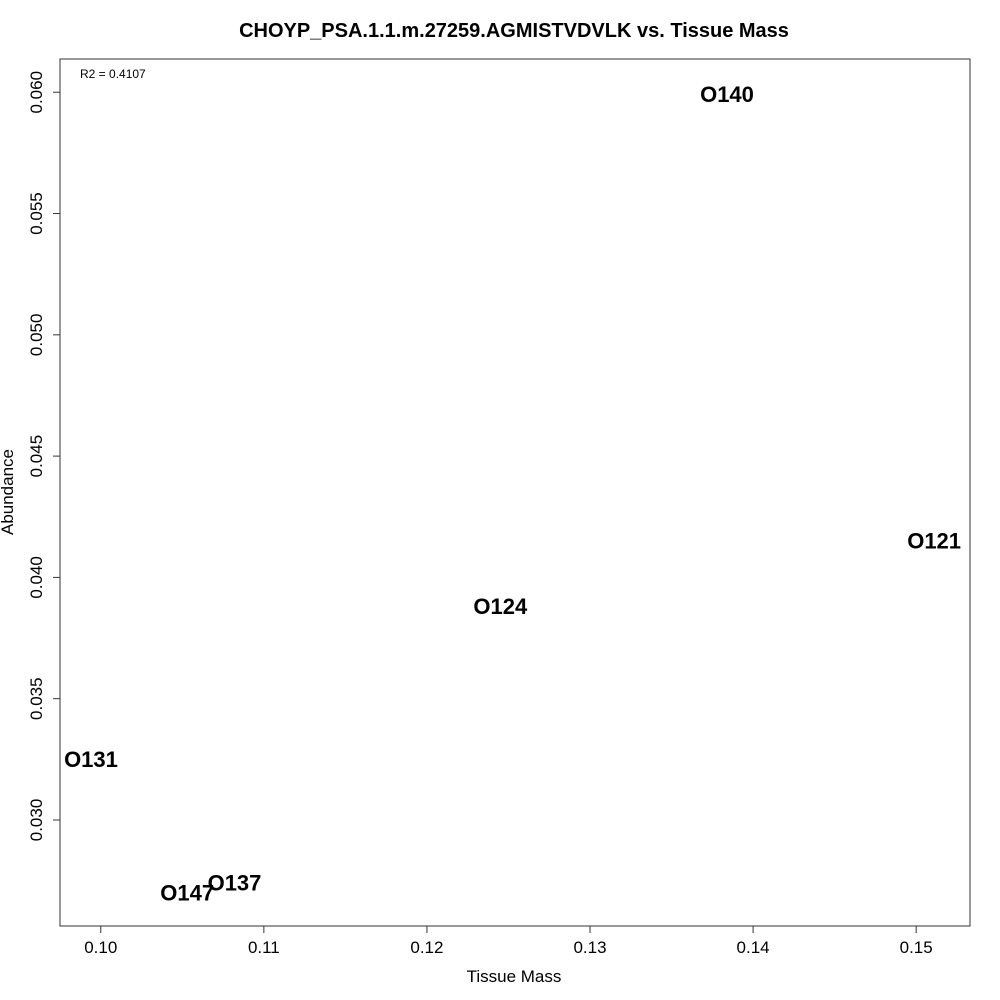 Image resolution: width=1000 pixels, height=1000 pixels. I want to click on x-tick-label: 0.13, so click(589, 947).